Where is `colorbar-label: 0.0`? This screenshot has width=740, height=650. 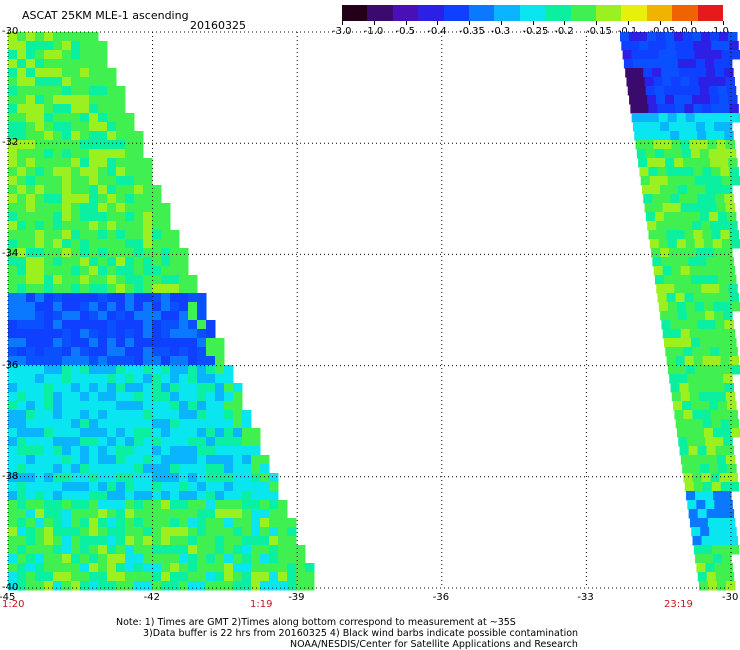 colorbar-label: 0.0 is located at coordinates (689, 31).